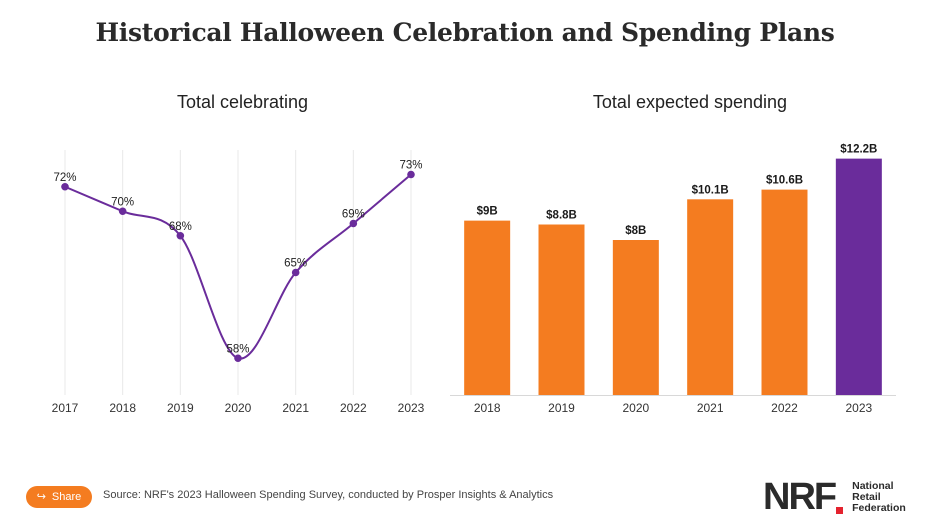  I want to click on logo-text: National Retail Federation, so click(879, 496).